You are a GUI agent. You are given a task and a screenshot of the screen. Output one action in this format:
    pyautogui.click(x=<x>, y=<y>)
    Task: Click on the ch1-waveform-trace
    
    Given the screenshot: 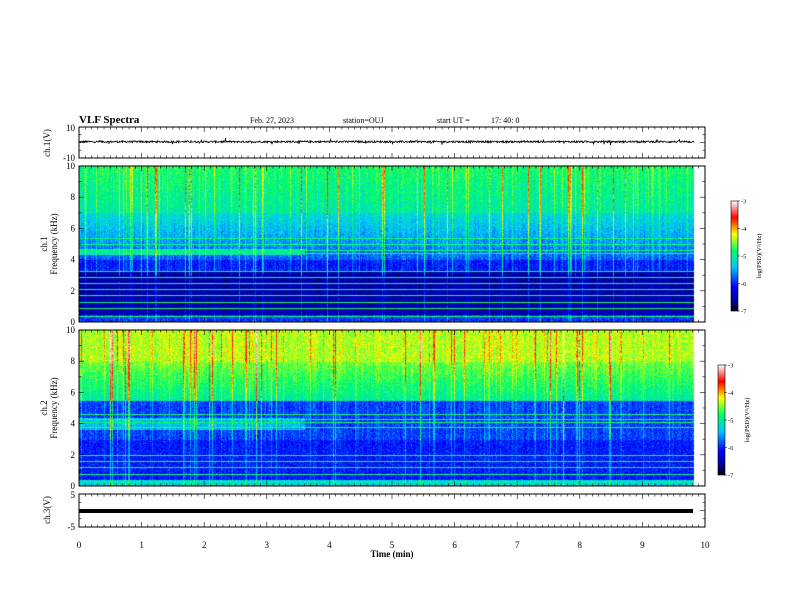 What is the action you would take?
    pyautogui.click(x=386, y=142)
    